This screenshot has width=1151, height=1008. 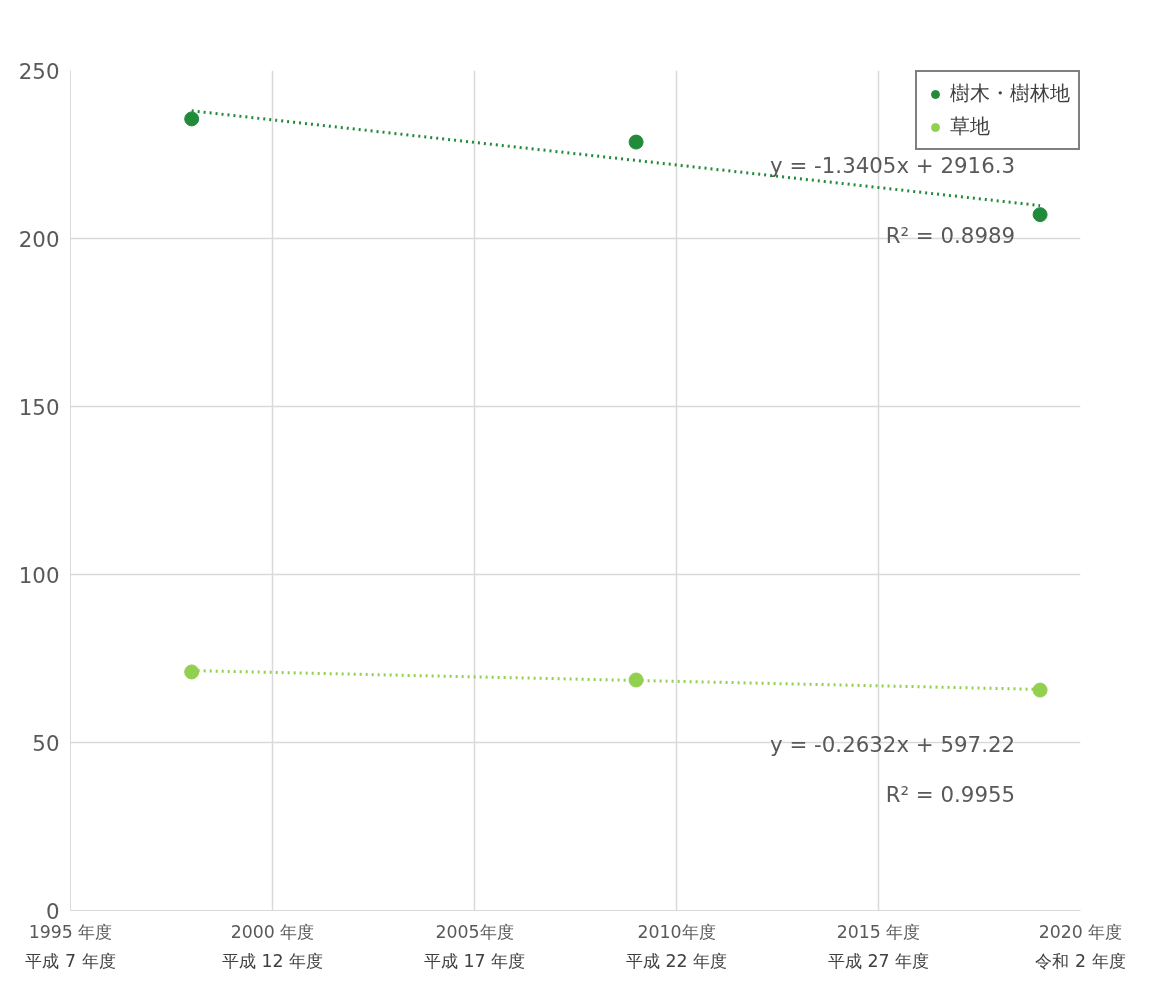 I want to click on y-tick-label: 200, so click(x=39, y=239).